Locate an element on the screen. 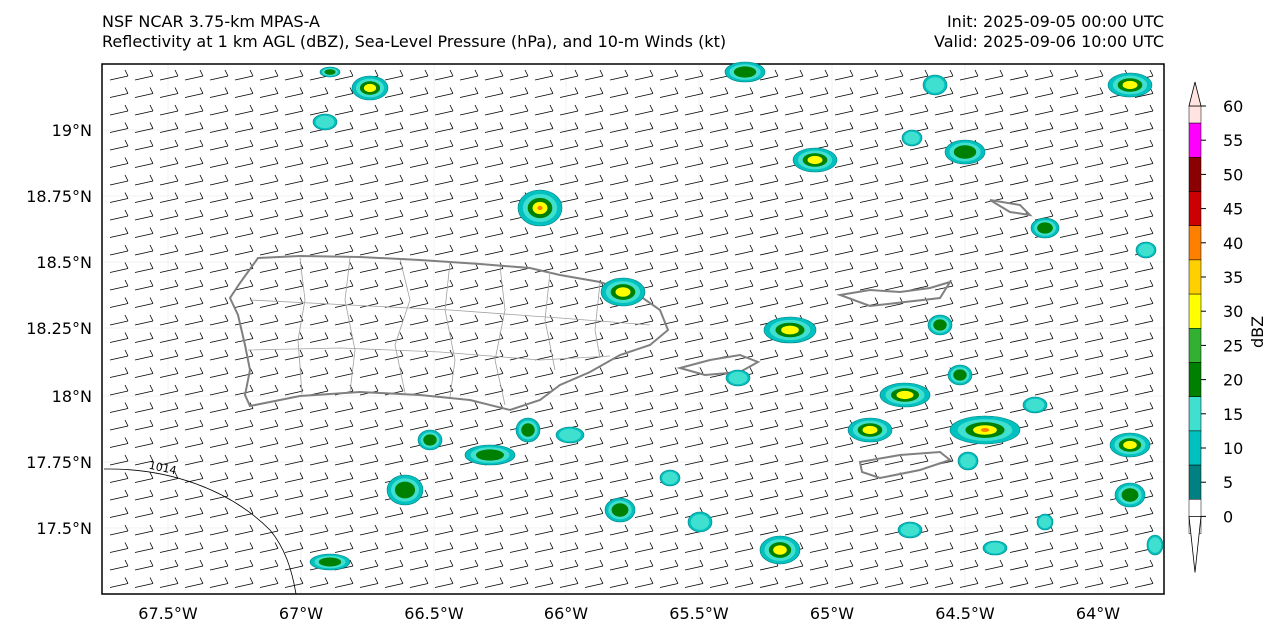 This screenshot has width=1280, height=639. colorbar-extend-bottom is located at coordinates (1195, 544).